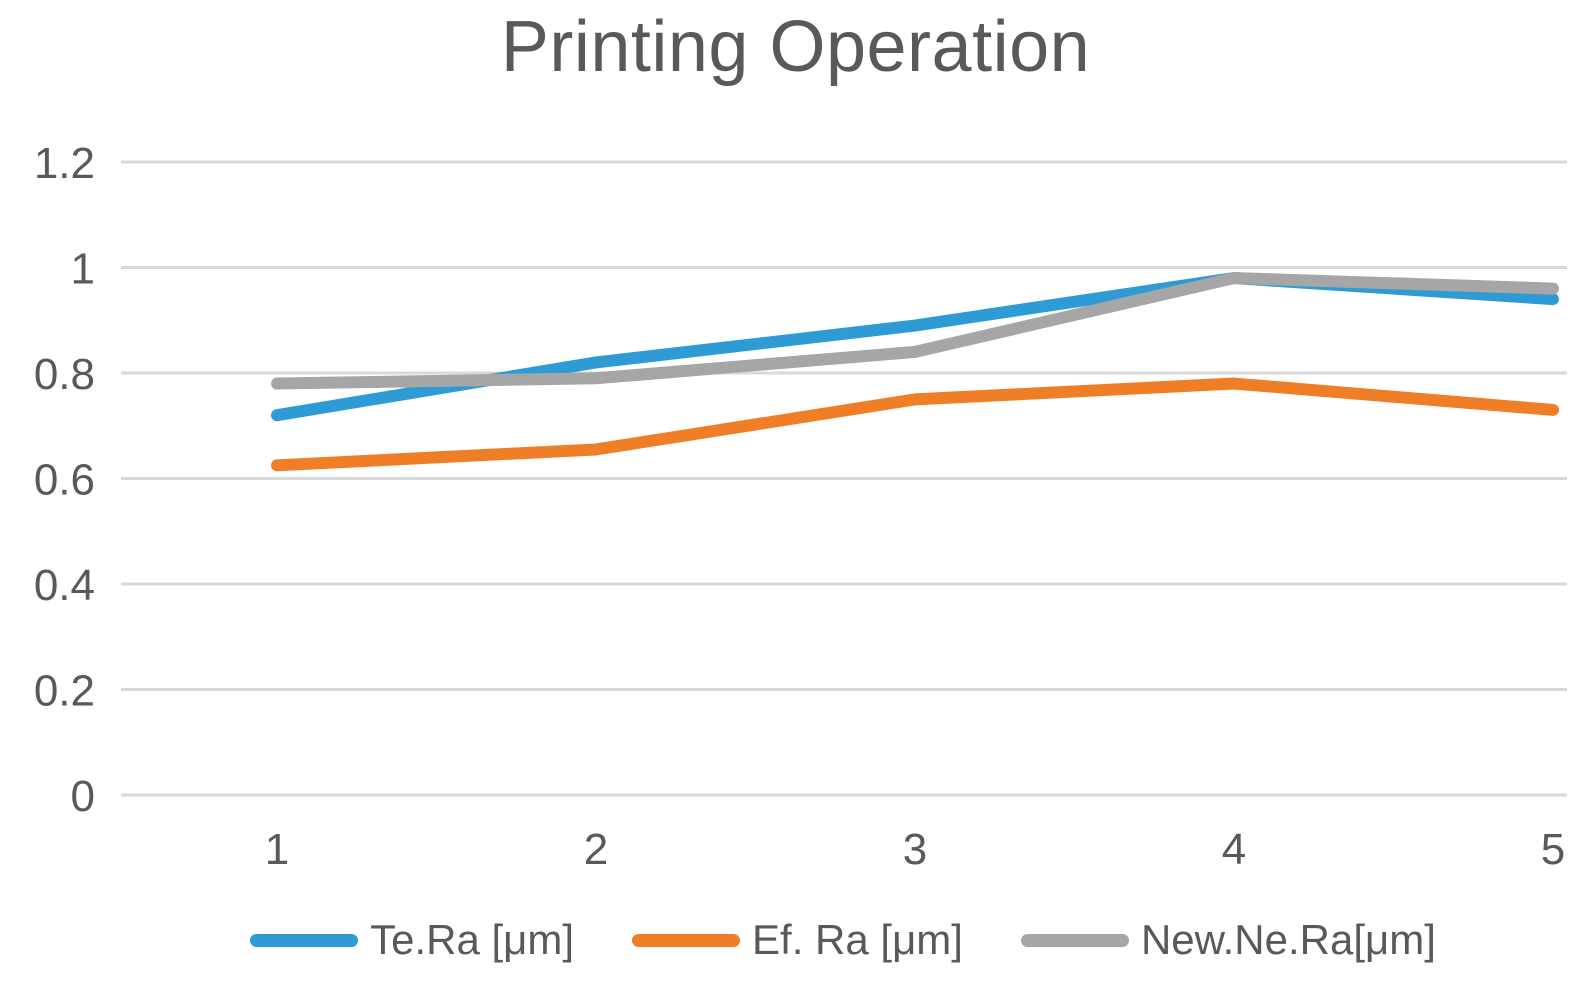  What do you see at coordinates (857, 939) in the screenshot?
I see `legend-label: Ef. Ra [μm]` at bounding box center [857, 939].